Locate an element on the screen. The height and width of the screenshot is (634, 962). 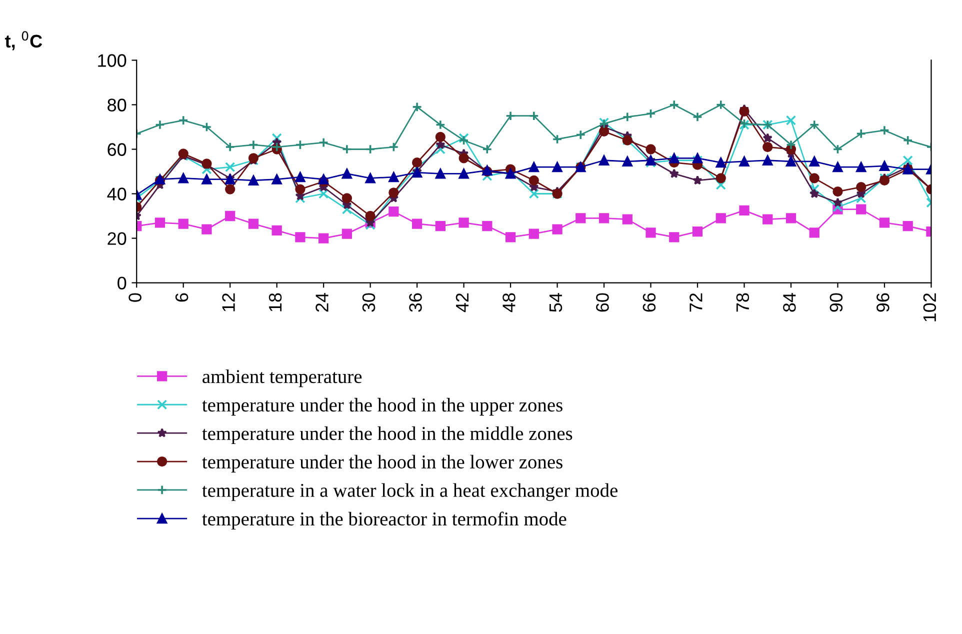
y-tick-label: 20 is located at coordinates (117, 238).